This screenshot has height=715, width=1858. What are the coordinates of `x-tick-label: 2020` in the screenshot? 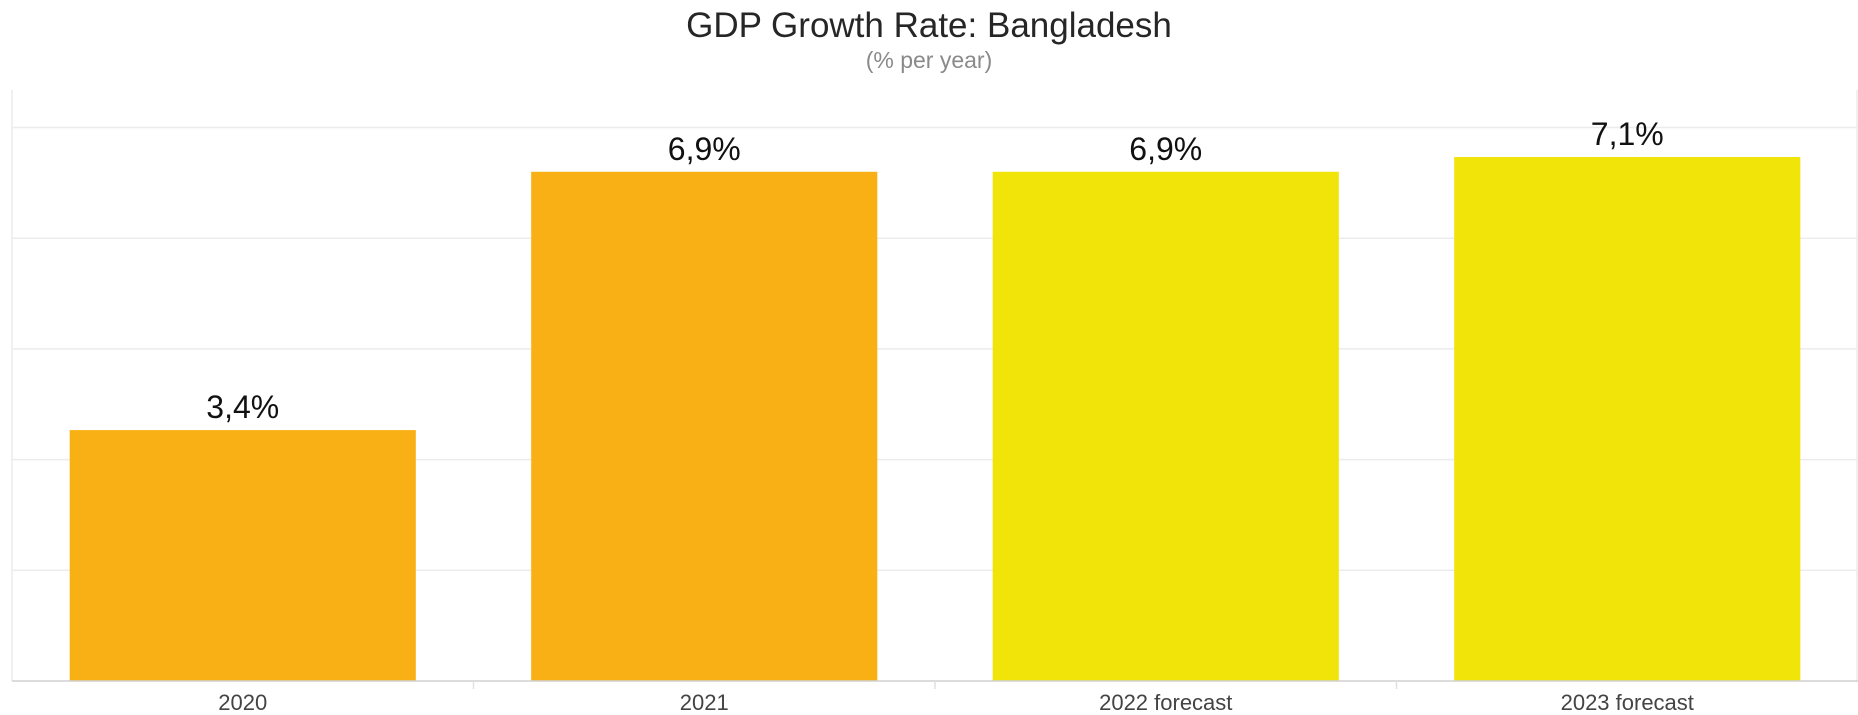 It's located at (242, 702).